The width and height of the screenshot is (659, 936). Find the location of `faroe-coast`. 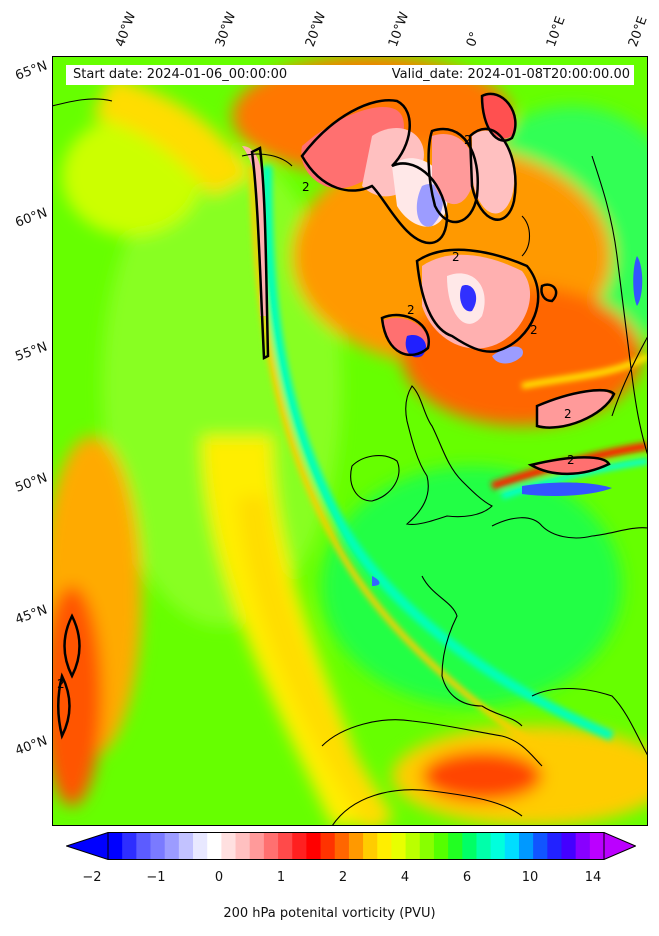

faroe-coast is located at coordinates (526, 236).